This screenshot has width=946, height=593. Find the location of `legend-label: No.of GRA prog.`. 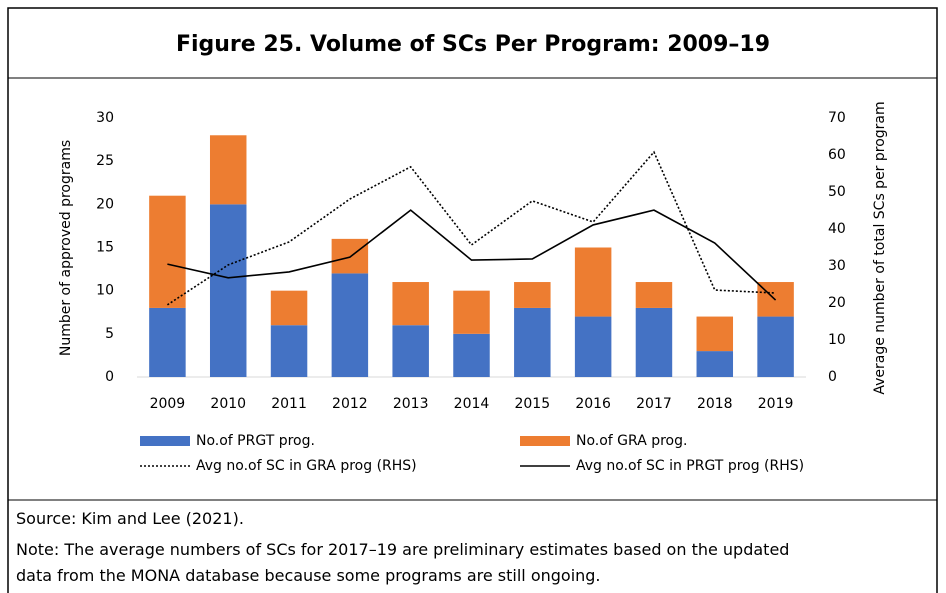

legend-label: No.of GRA prog. is located at coordinates (631, 441).